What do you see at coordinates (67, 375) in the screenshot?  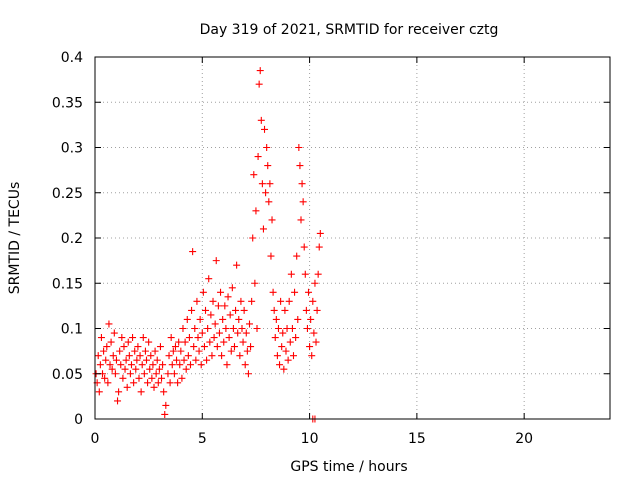 I see `y-tick-label: 0.05` at bounding box center [67, 375].